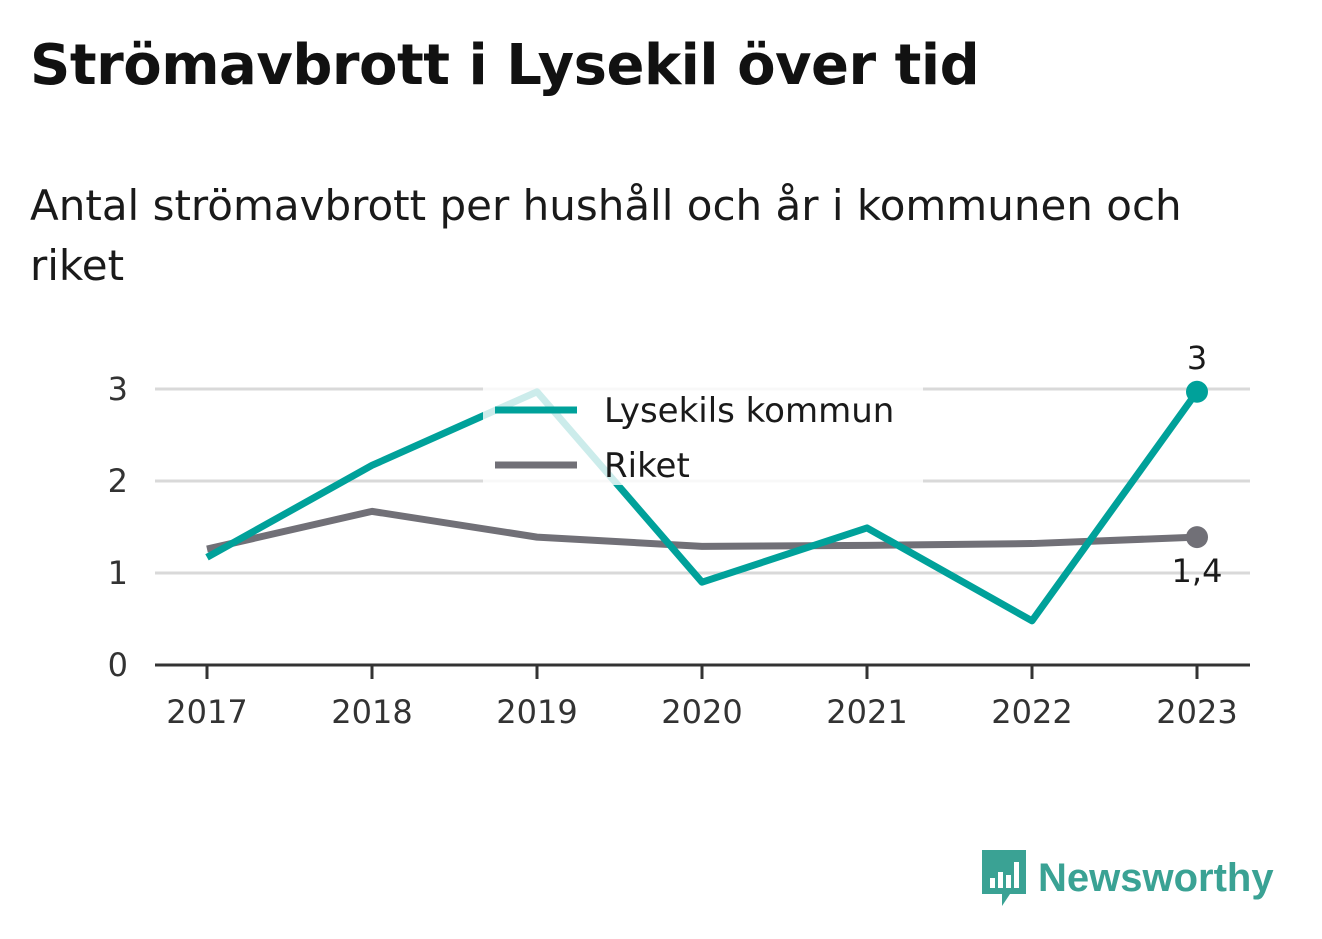 This screenshot has height=939, width=1322. What do you see at coordinates (1197, 464) in the screenshot?
I see `end-labels: 31,4` at bounding box center [1197, 464].